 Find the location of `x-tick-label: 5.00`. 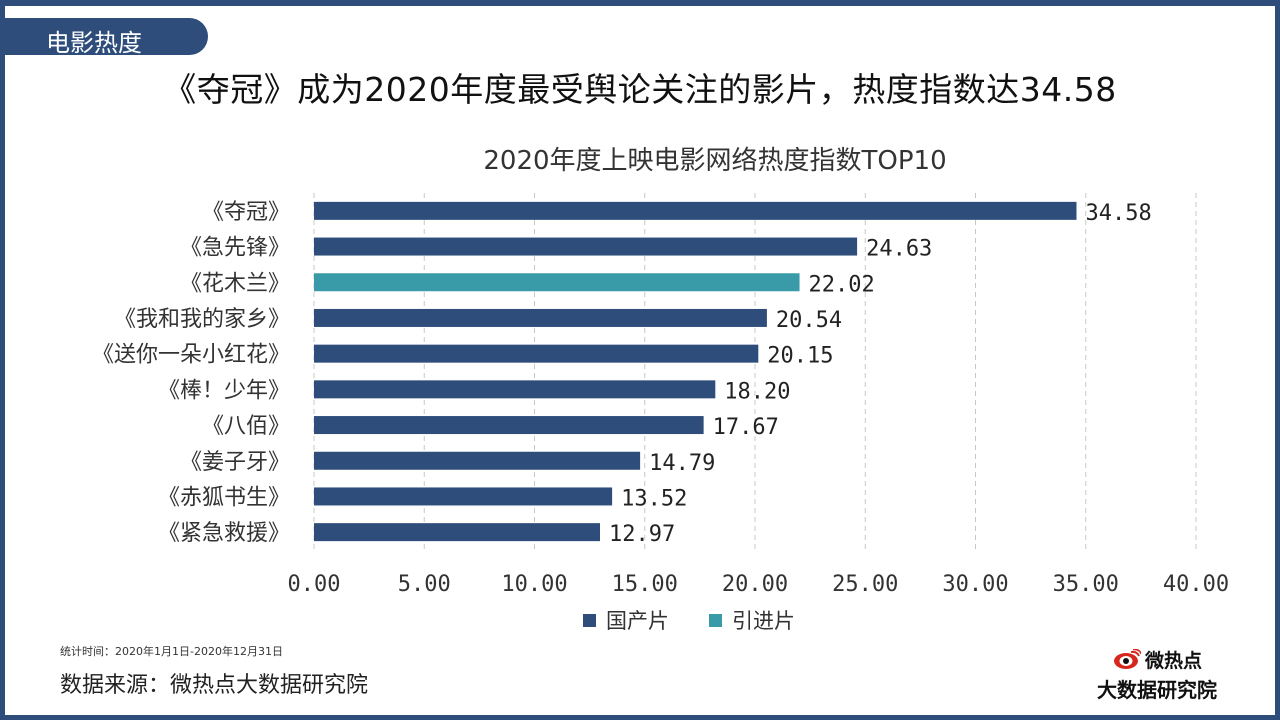

x-tick-label: 5.00 is located at coordinates (424, 584).